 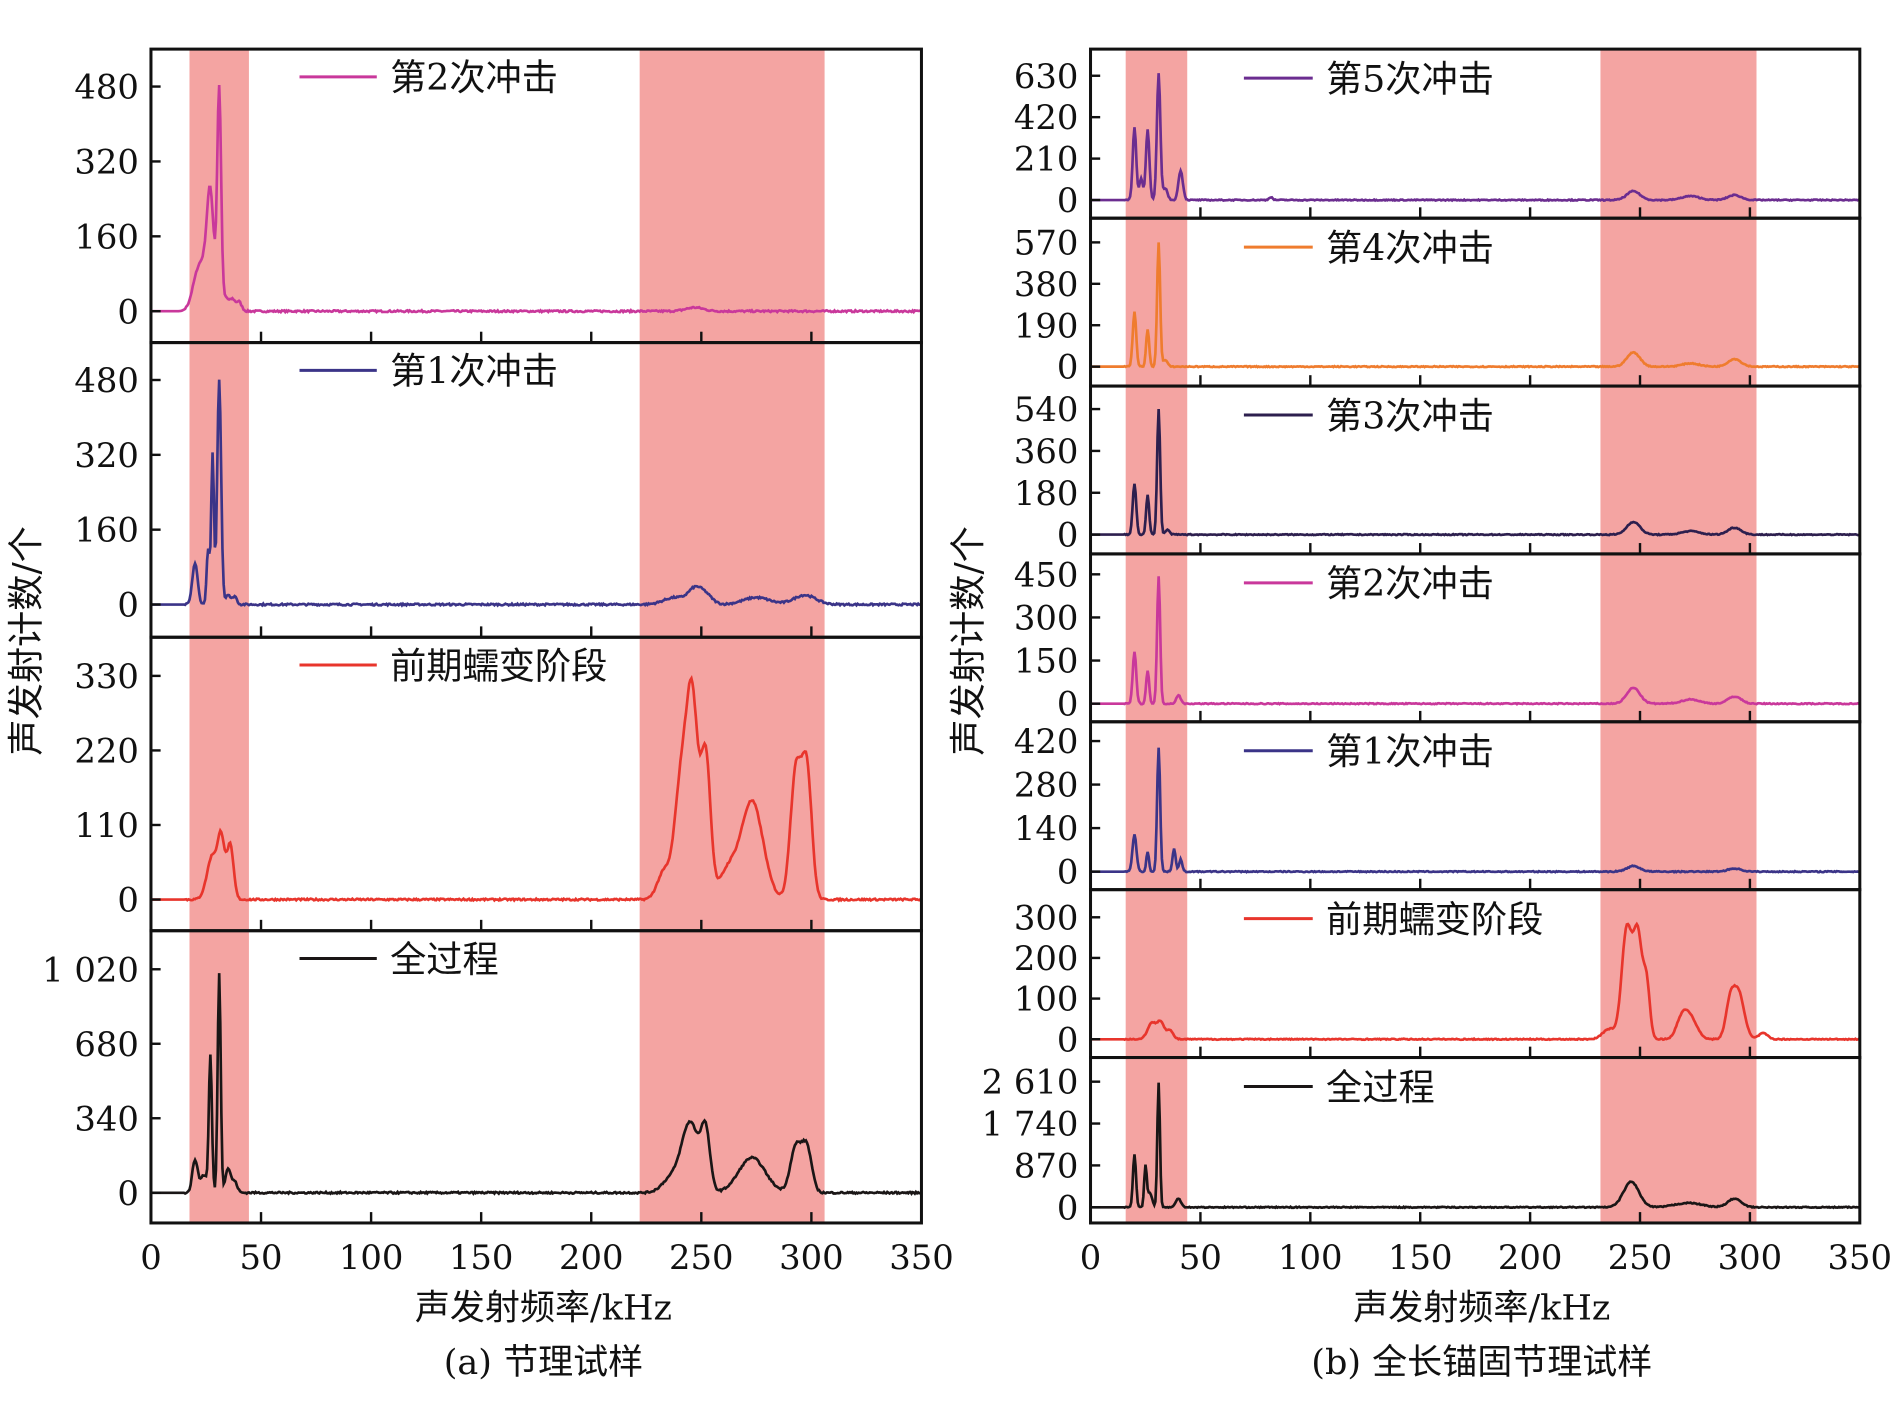 I want to click on y-tick-label: 2 610, so click(x=1030, y=1082).